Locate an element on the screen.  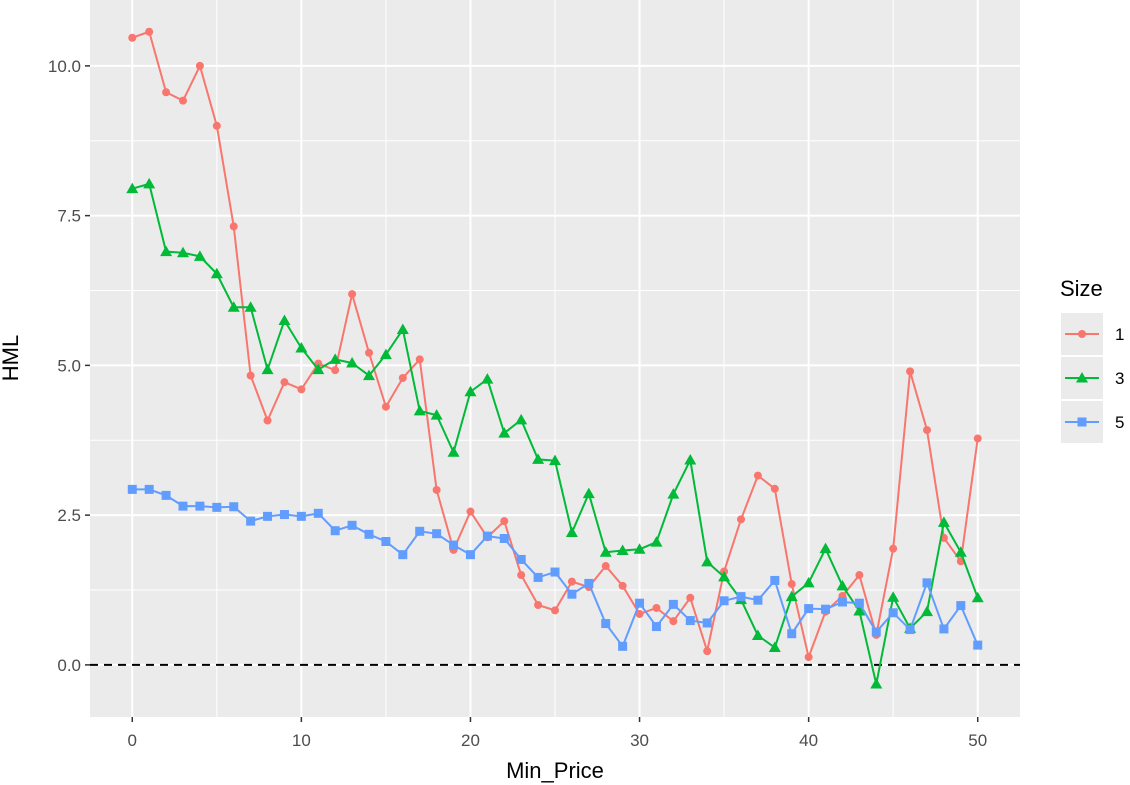
x-tick-label: 0 is located at coordinates (132, 740).